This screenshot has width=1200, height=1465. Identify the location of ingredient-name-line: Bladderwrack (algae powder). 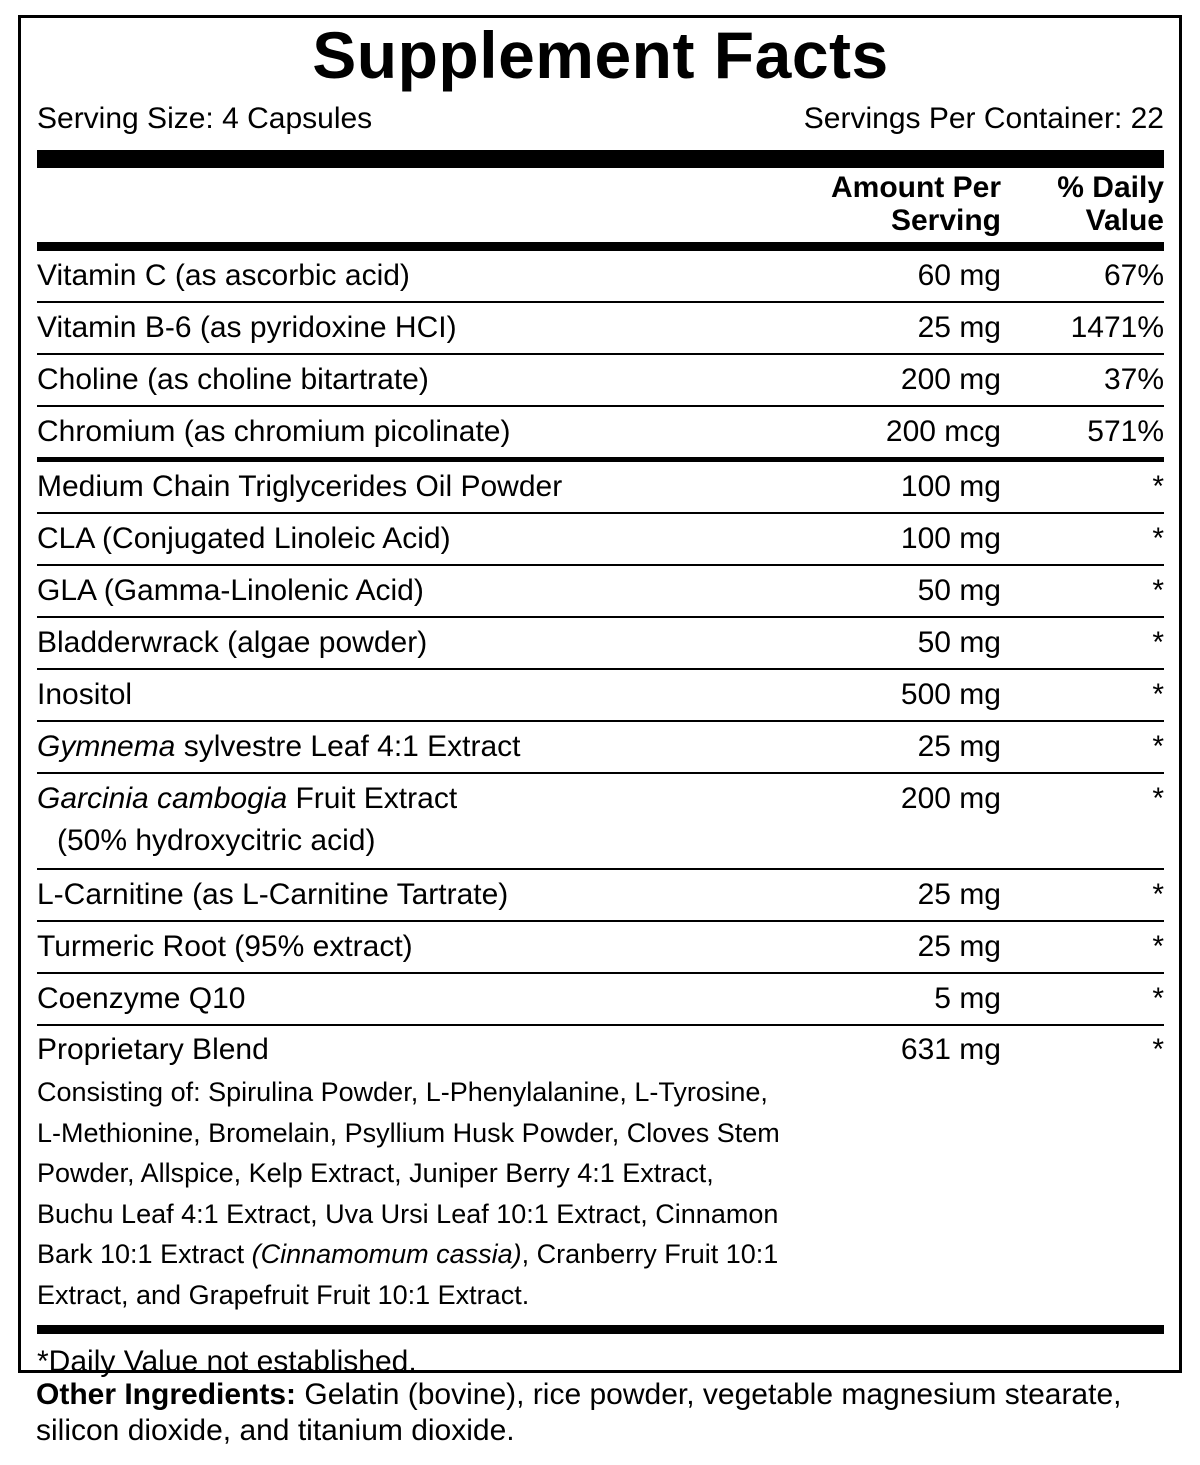
(399, 643).